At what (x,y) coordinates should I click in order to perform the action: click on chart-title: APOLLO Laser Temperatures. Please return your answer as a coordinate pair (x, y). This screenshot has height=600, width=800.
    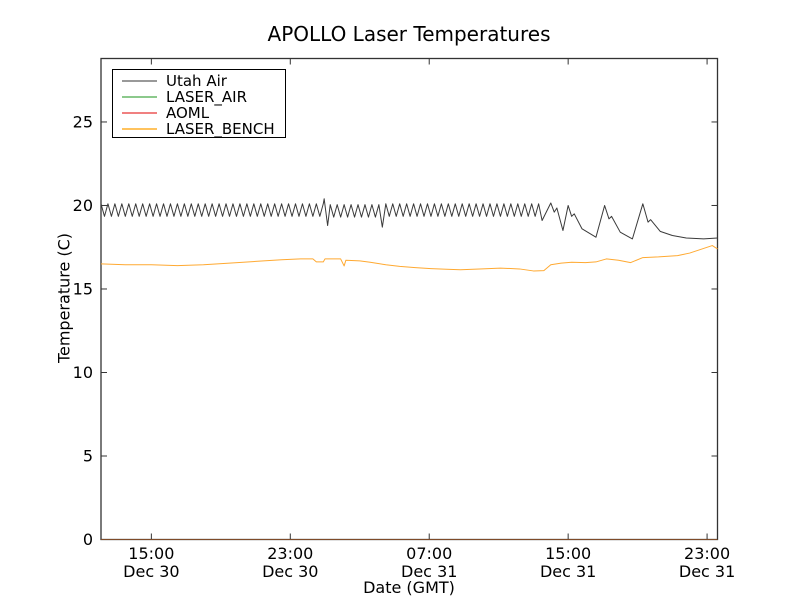
    Looking at the image, I should click on (409, 34).